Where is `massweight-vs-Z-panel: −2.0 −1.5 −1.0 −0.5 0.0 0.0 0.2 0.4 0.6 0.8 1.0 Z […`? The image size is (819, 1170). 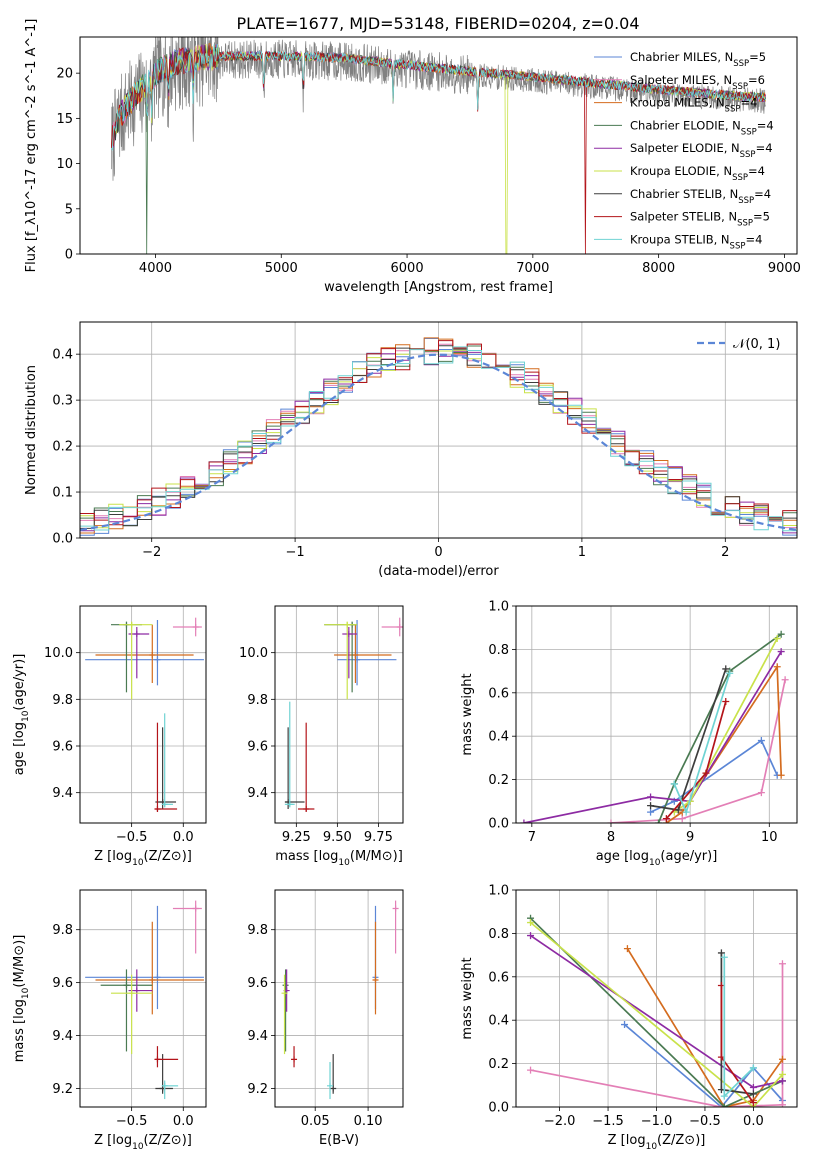 massweight-vs-Z-panel: −2.0 −1.5 −1.0 −0.5 0.0 0.0 0.2 0.4 0.6 0.8 1.0 Z [… is located at coordinates (629, 1018).